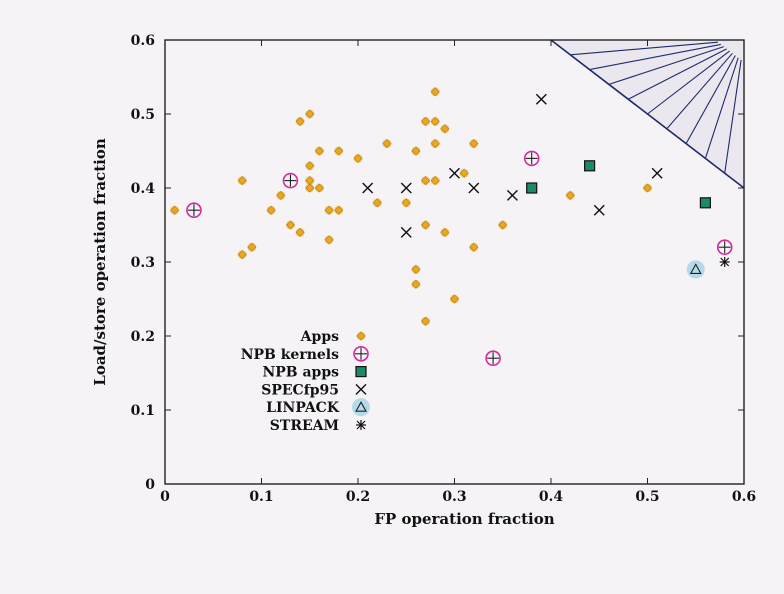 The width and height of the screenshot is (784, 594). What do you see at coordinates (361, 353) in the screenshot?
I see `legend-symbol-npb-kernels` at bounding box center [361, 353].